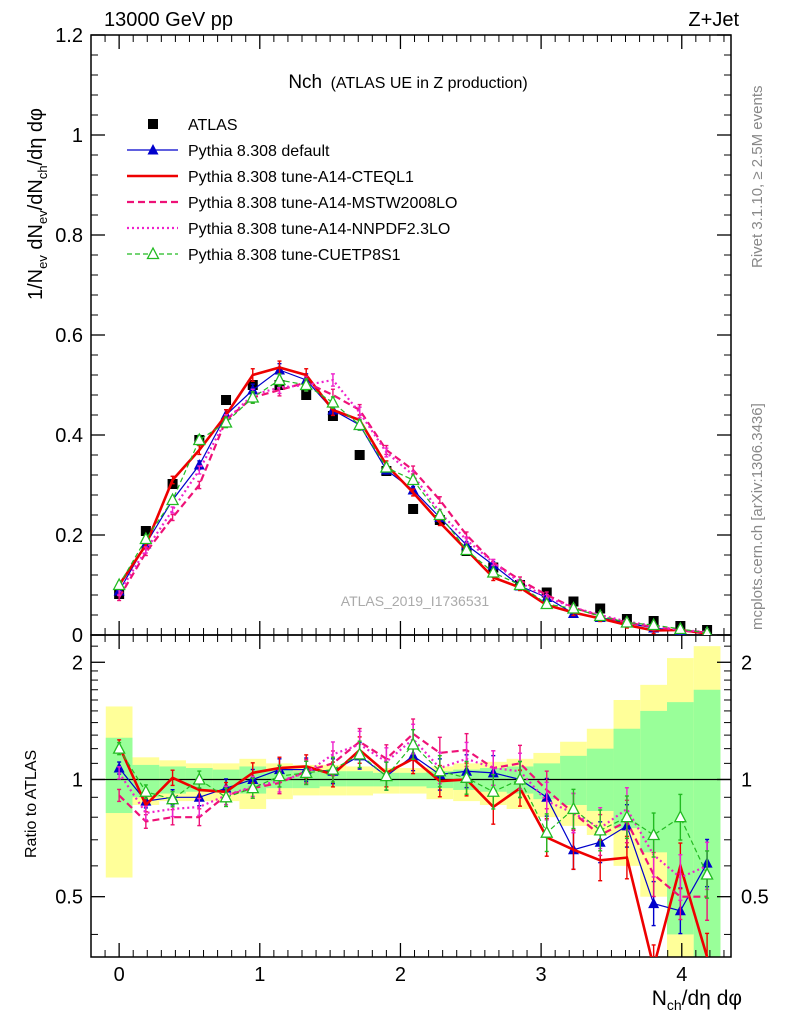 The width and height of the screenshot is (786, 1024). I want to click on legend-item-default: Pythia 8.308 default, so click(228, 151).